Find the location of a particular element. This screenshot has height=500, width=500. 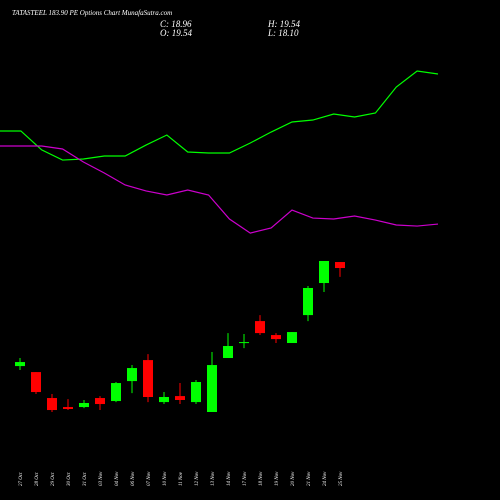

x-tick-label: 29 Oct is located at coordinates (53, 479).